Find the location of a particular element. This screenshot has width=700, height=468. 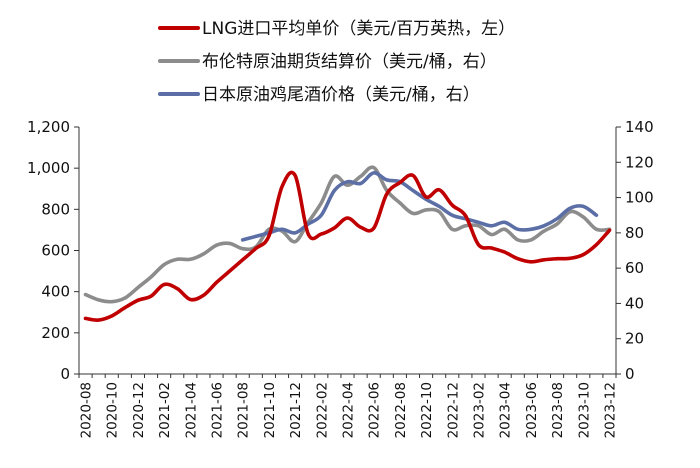

right-tick-label: 80 is located at coordinates (634, 233).